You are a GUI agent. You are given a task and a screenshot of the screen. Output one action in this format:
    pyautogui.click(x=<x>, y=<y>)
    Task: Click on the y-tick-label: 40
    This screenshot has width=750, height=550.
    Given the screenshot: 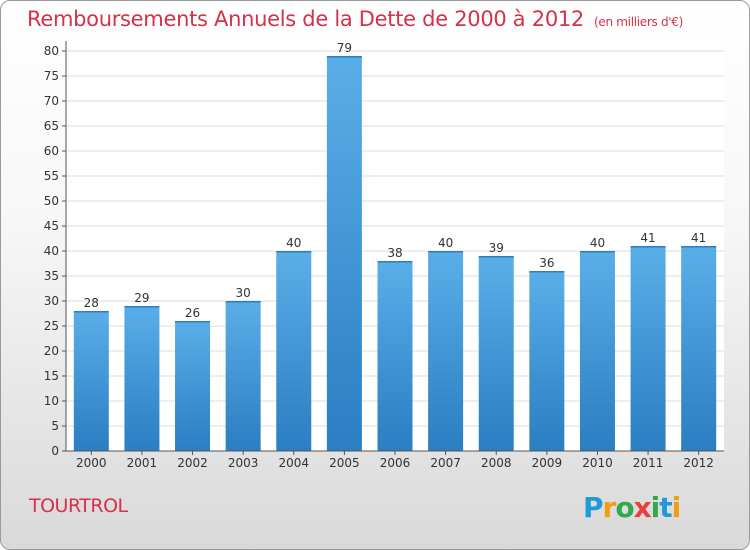 What is the action you would take?
    pyautogui.click(x=51, y=251)
    